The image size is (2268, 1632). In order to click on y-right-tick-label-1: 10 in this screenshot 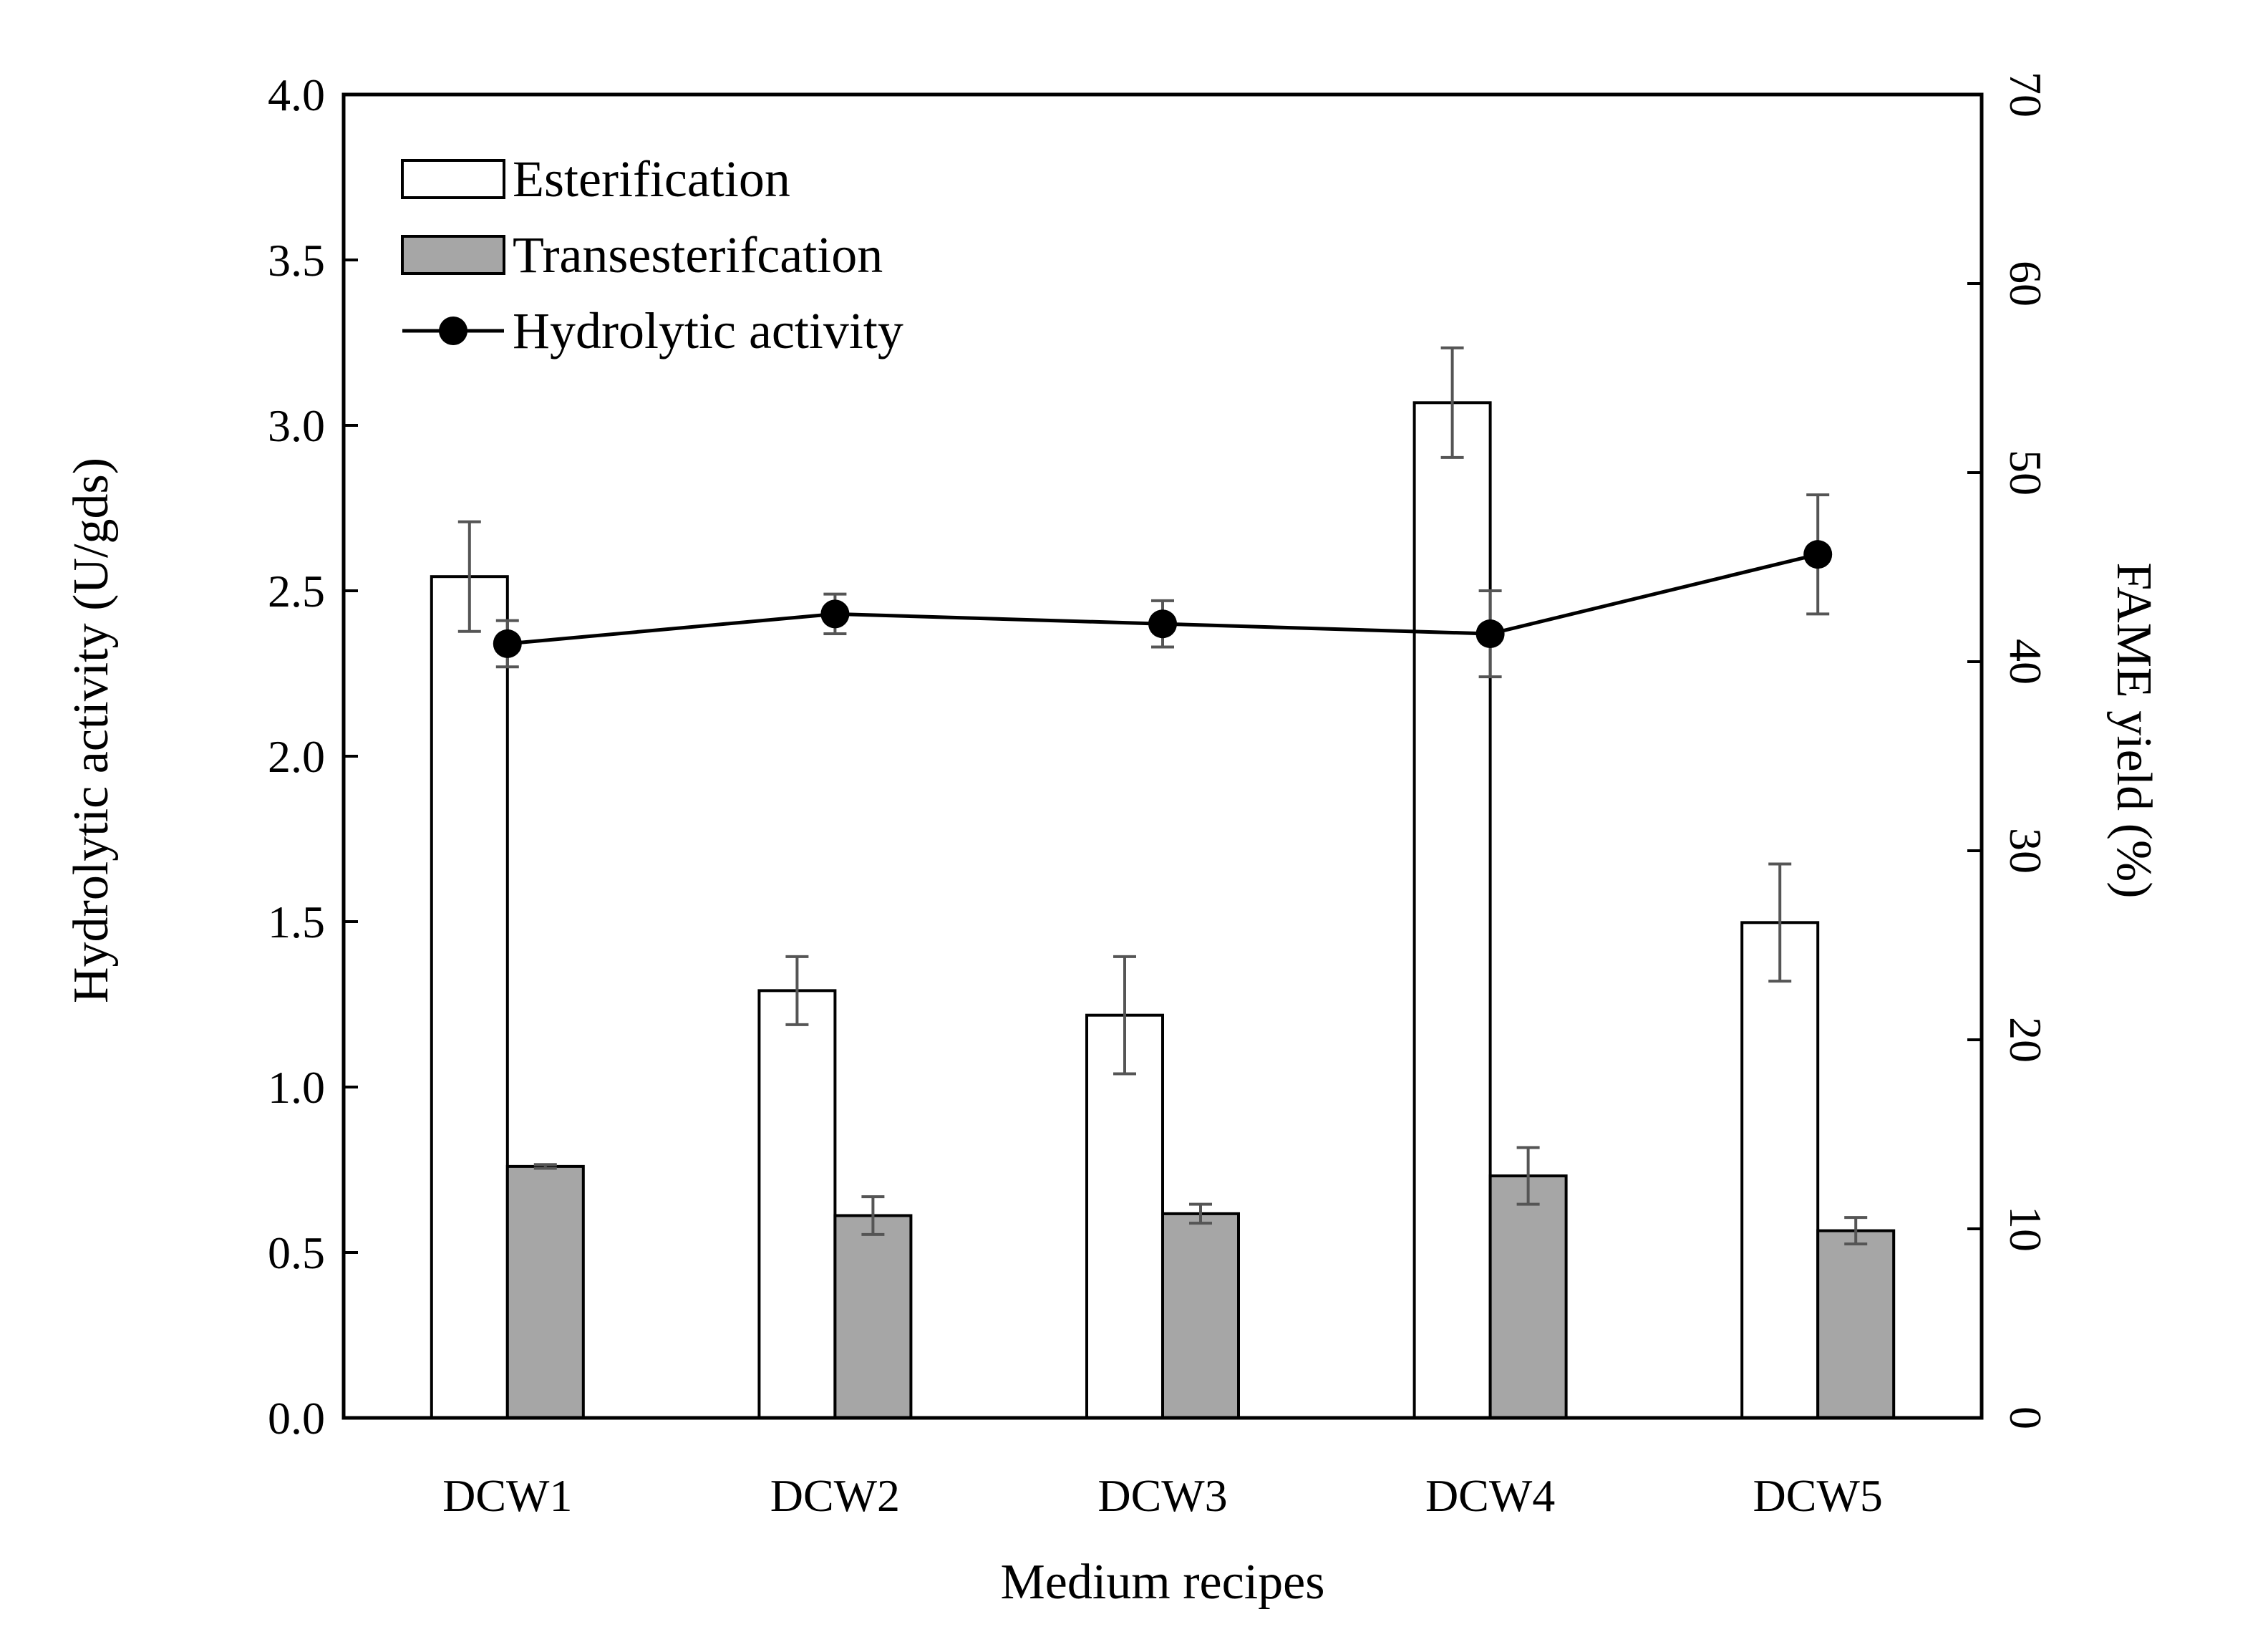, I will do `click(2025, 1229)`.